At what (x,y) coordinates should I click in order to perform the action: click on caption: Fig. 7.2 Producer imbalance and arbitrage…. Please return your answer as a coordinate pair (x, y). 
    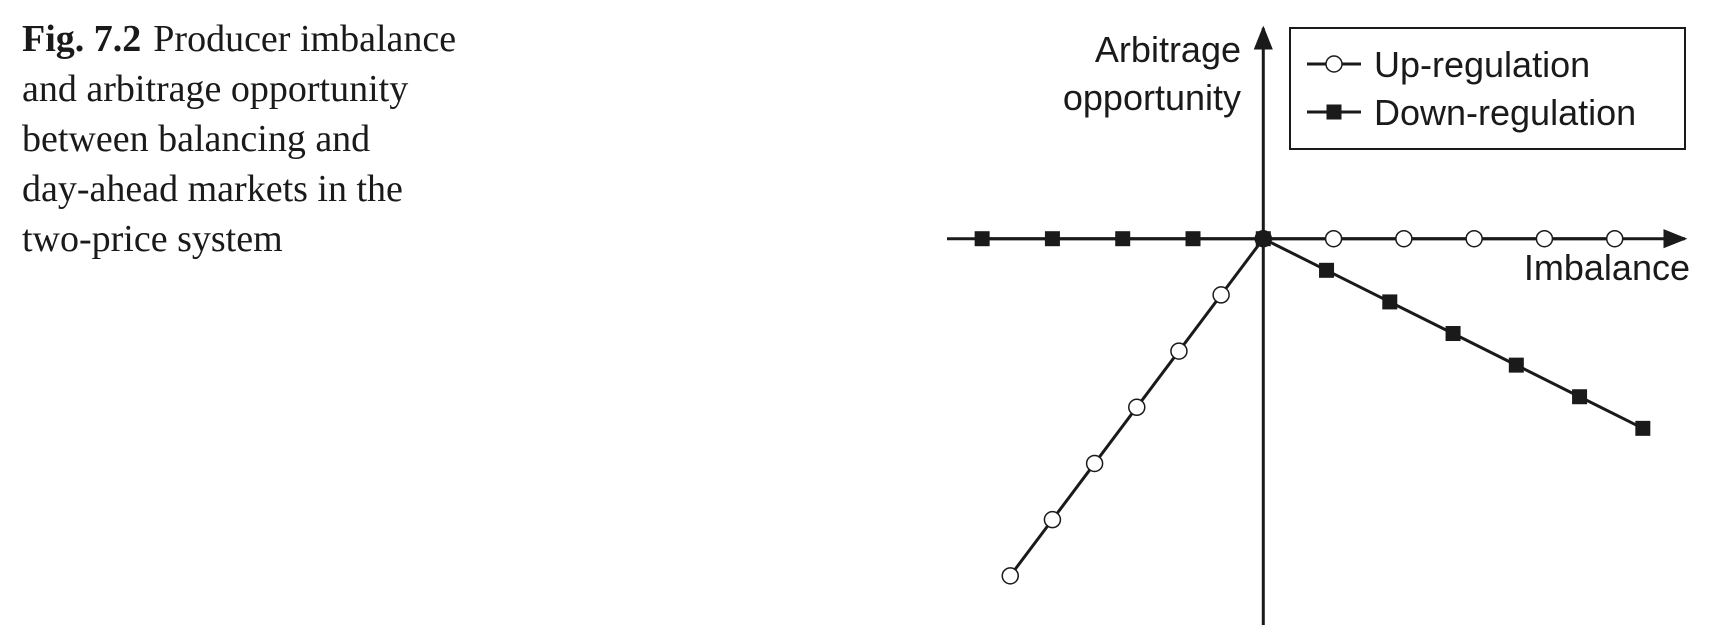
    Looking at the image, I should click on (239, 139).